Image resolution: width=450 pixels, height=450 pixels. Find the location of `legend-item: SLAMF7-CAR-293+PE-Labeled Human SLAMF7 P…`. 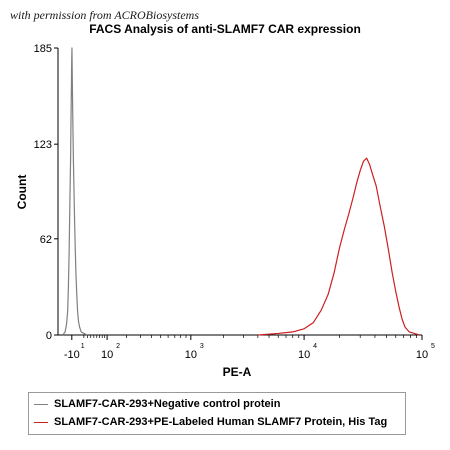

legend-item: SLAMF7-CAR-293+PE-Labeled Human SLAMF7 P… is located at coordinates (217, 422).